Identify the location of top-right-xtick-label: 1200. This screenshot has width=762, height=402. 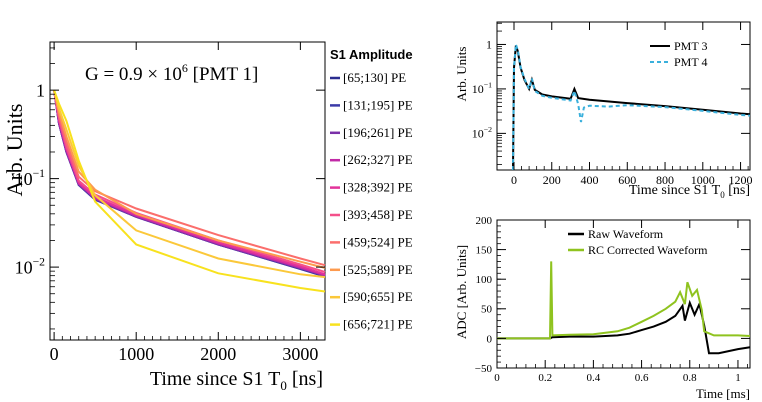
(741, 180).